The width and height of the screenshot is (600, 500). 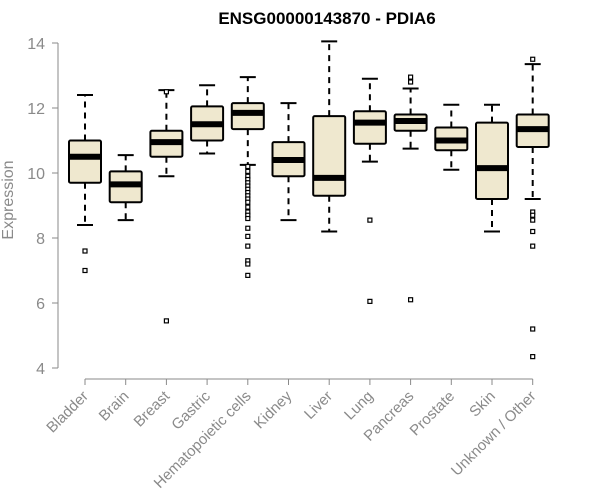 What do you see at coordinates (40, 369) in the screenshot?
I see `y-tick-label: 4` at bounding box center [40, 369].